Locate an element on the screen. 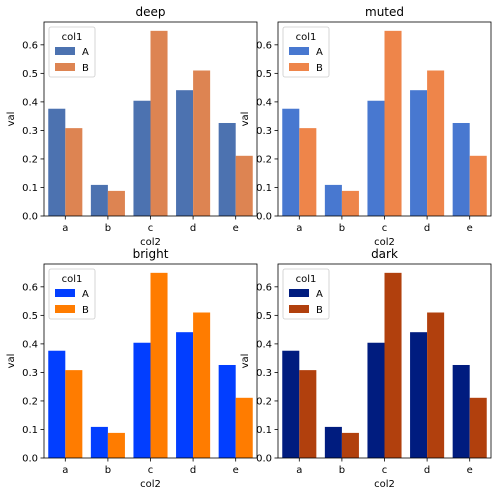 The image size is (497, 496). chart-title: muted is located at coordinates (384, 12).